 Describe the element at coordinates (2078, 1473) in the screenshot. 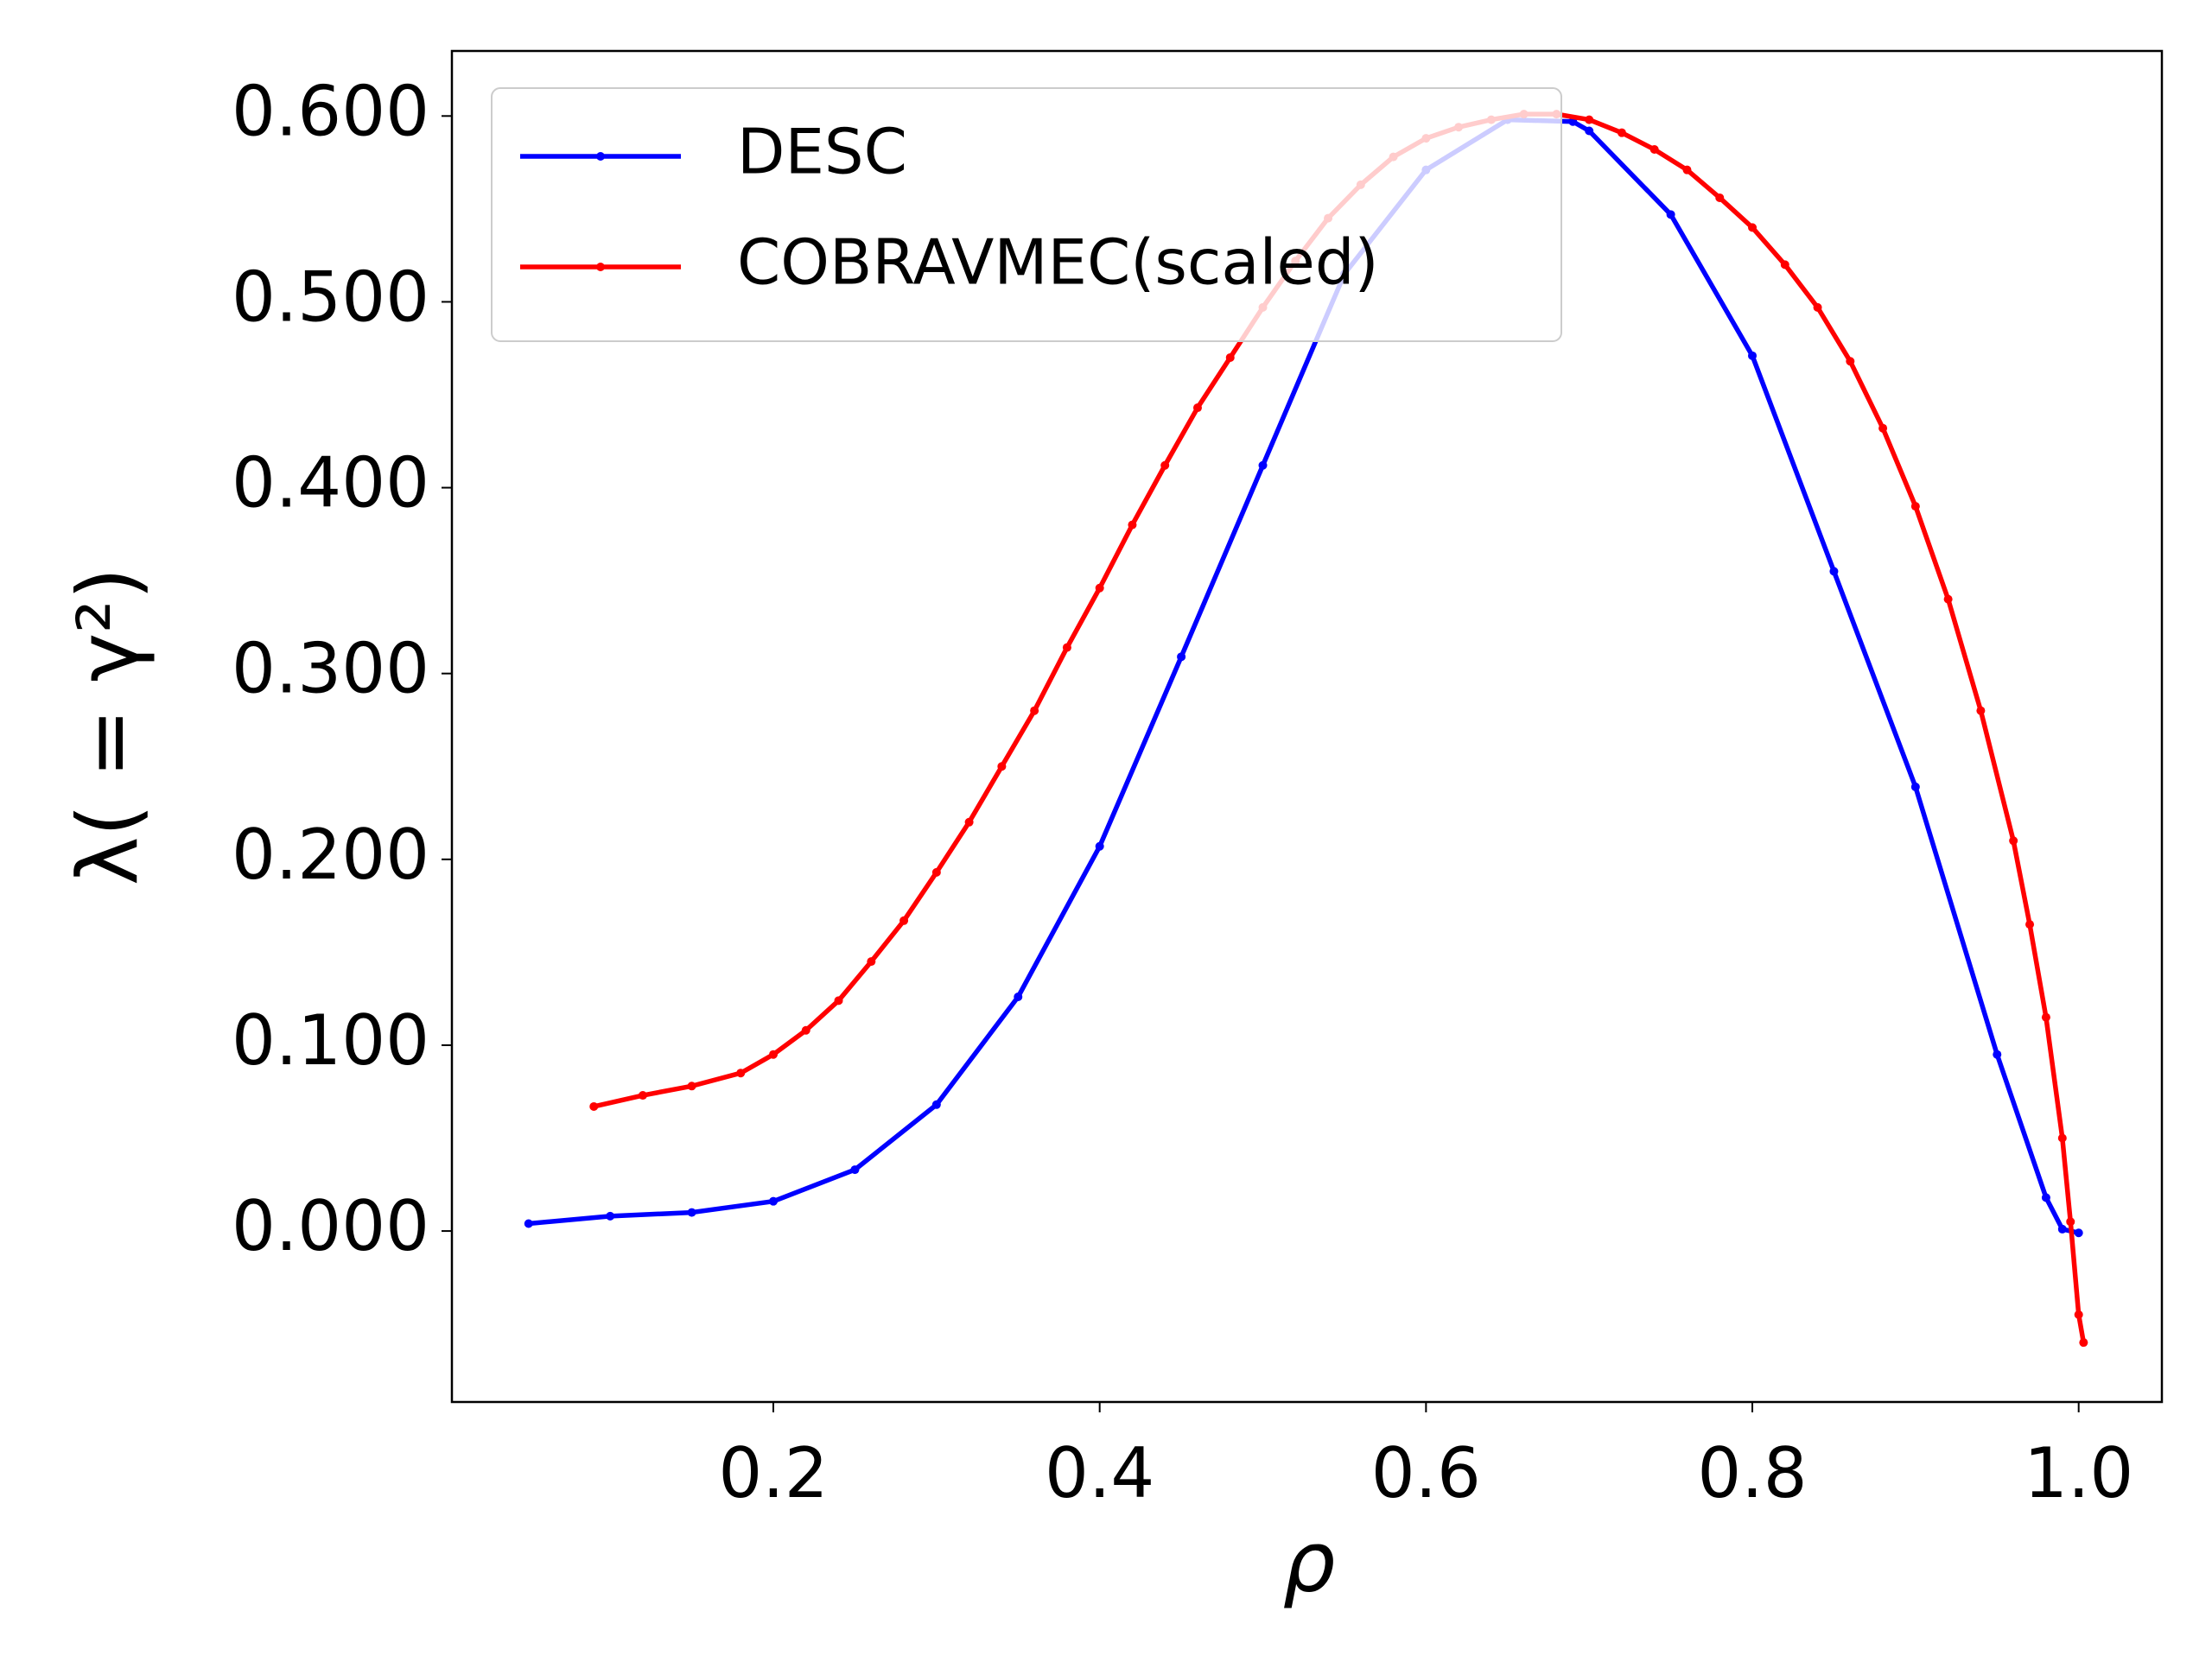

I see `x-tick-label: 1.0` at that location.